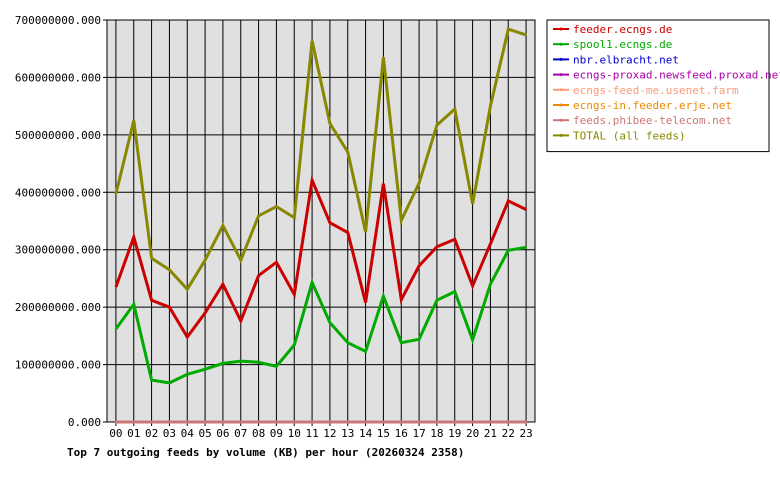 Image resolution: width=780 pixels, height=480 pixels. I want to click on x-tick-label: 12, so click(329, 433).